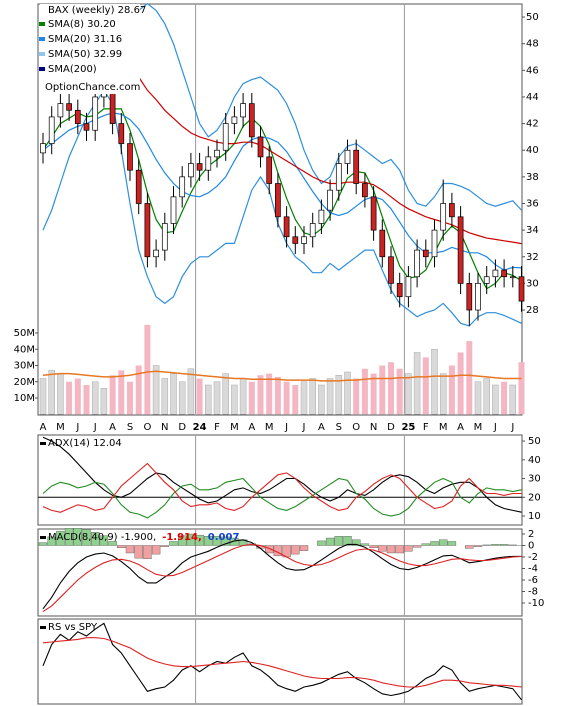  Describe the element at coordinates (72, 69) in the screenshot. I see `legend-label: SMA(200)` at that location.